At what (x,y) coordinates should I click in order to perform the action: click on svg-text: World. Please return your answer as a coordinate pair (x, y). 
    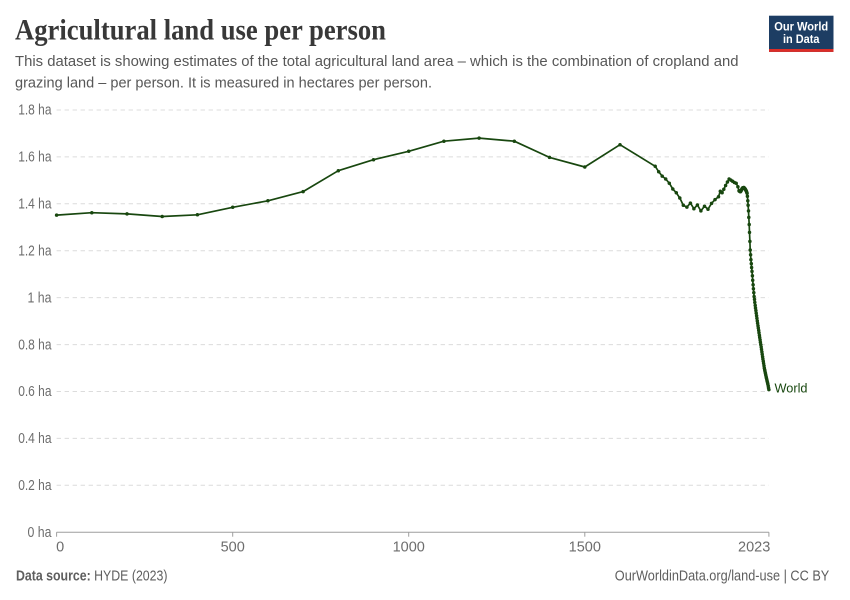
    Looking at the image, I should click on (791, 388).